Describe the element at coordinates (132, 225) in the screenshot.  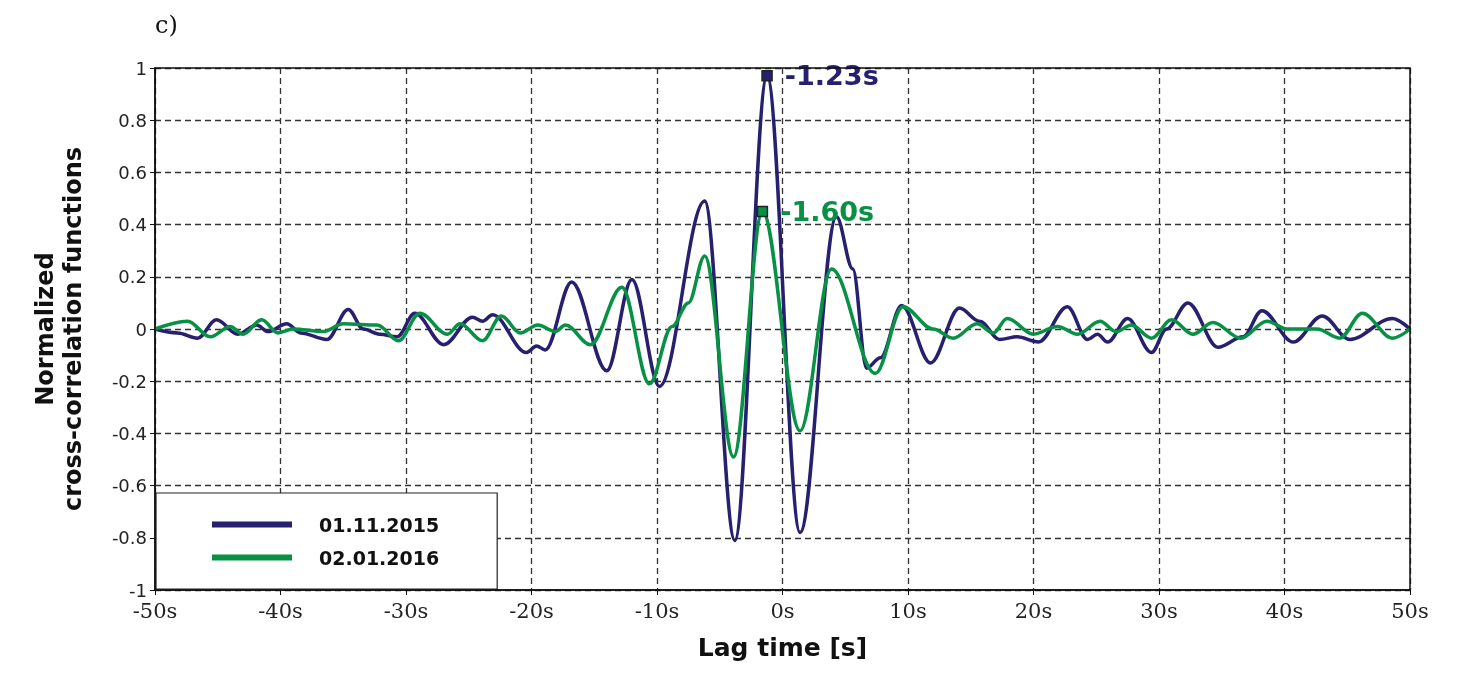
I see `y-tick-label: 0.4` at that location.